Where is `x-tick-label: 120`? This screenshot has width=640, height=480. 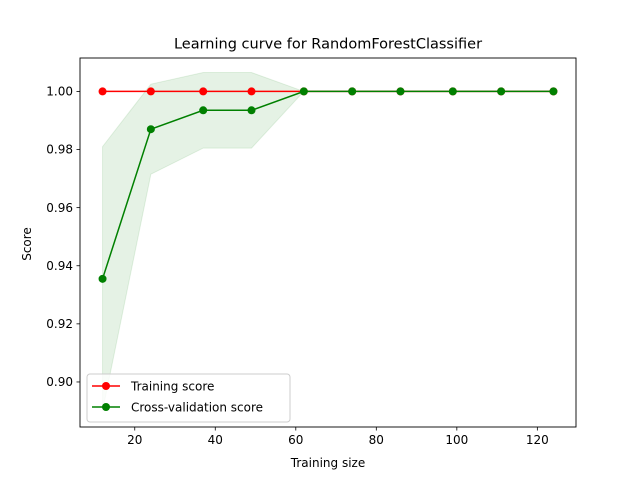
x-tick-label: 120 is located at coordinates (537, 440).